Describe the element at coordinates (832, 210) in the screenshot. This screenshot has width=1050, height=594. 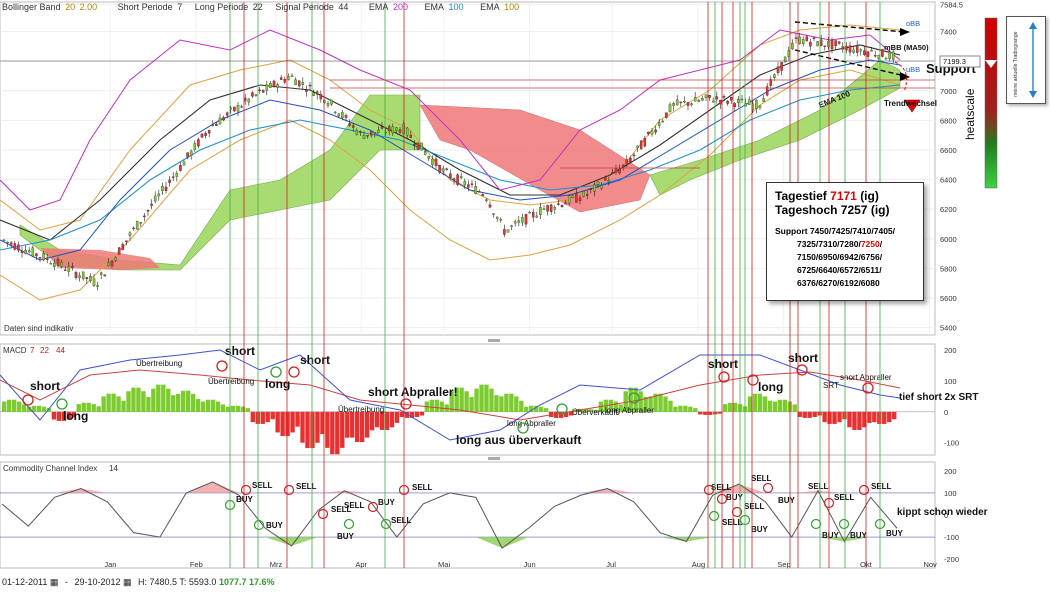
I see `tageshoch-line: Tageshoch 7257 (ig)` at that location.